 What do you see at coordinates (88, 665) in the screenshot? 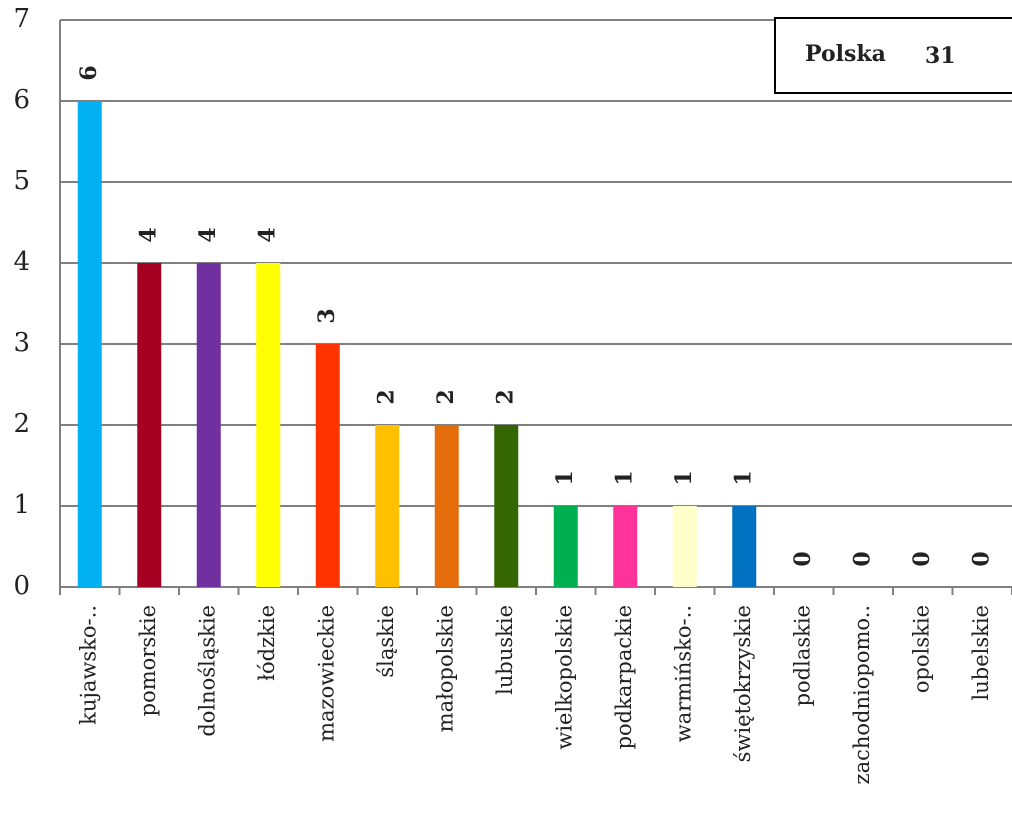
I see `x-tick-label: kujawsko-..` at bounding box center [88, 665].